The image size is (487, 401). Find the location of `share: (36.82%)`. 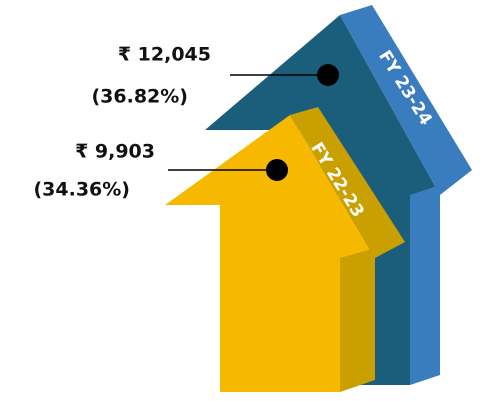

share: (36.82%) is located at coordinates (139, 97).